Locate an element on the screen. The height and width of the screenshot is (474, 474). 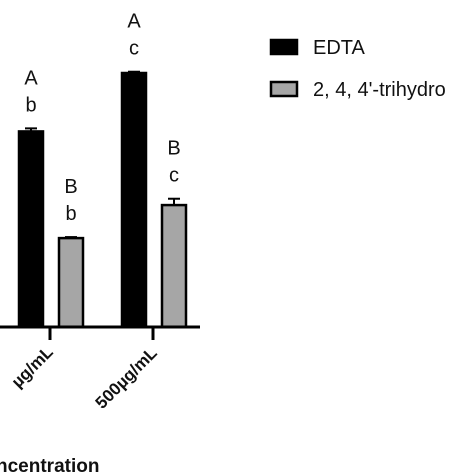
axis-layer is located at coordinates (100, 332).